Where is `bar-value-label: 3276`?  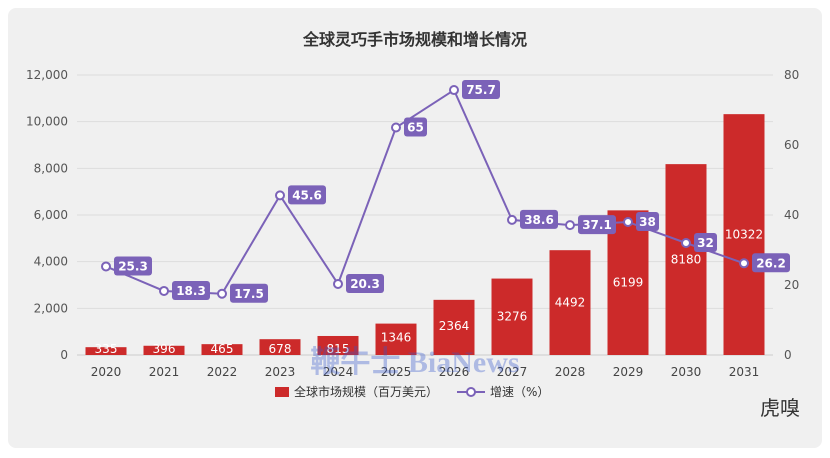
bar-value-label: 3276 is located at coordinates (512, 317).